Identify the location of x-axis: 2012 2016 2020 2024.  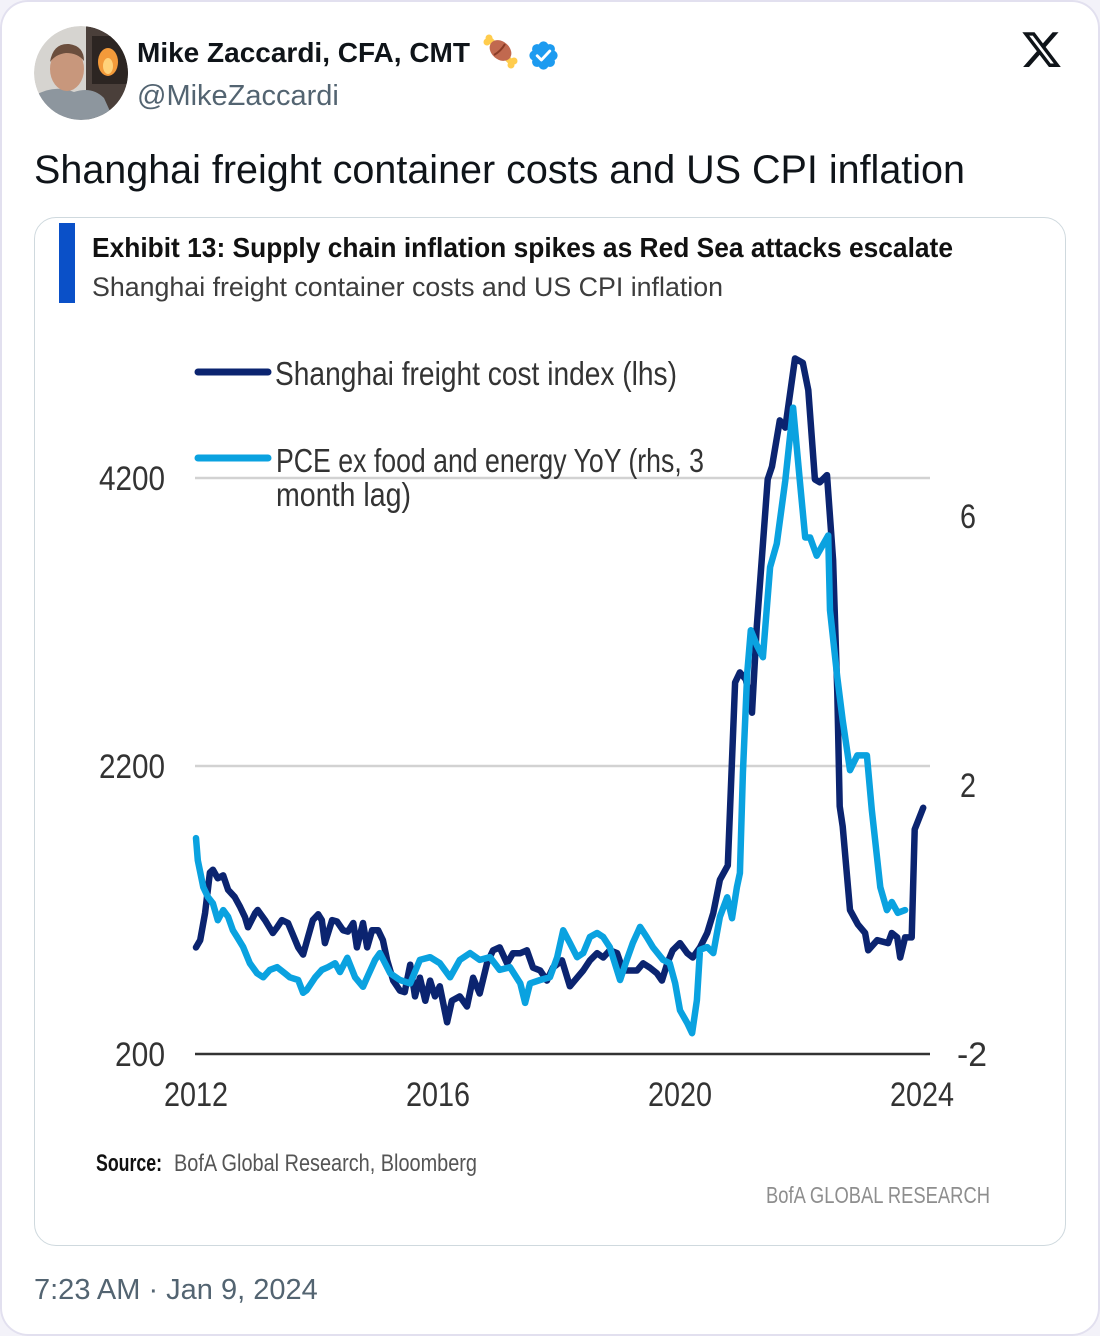
(559, 1095).